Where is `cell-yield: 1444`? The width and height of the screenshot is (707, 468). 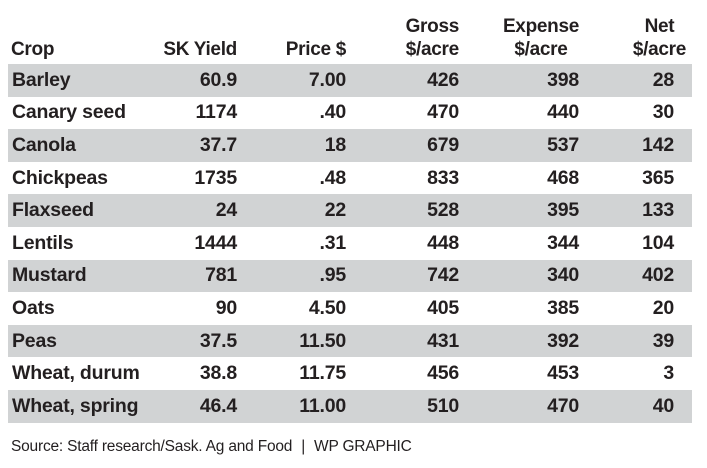 cell-yield: 1444 is located at coordinates (215, 242).